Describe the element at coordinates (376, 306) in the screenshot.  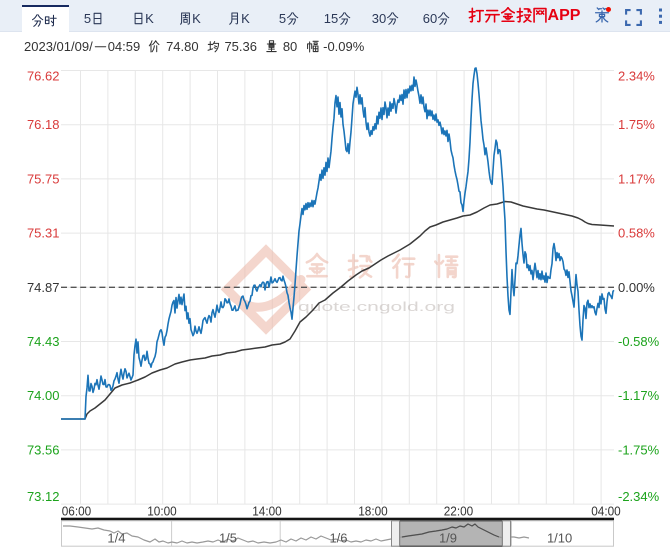
I see `svg-text: quote.cngold.org` at that location.